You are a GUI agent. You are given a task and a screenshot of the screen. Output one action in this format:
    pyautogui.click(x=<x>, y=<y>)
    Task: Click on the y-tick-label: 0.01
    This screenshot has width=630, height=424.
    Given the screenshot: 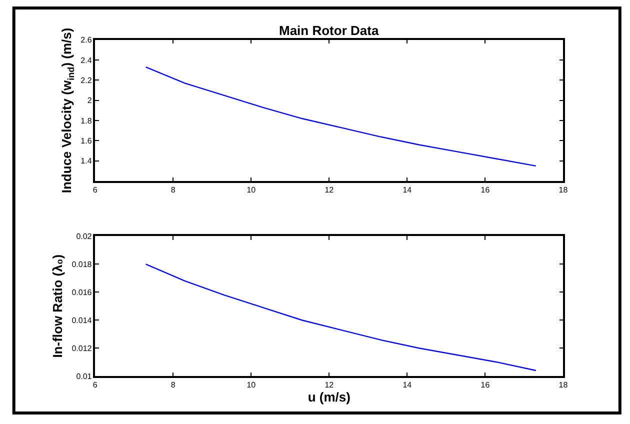 What is the action you would take?
    pyautogui.click(x=84, y=376)
    